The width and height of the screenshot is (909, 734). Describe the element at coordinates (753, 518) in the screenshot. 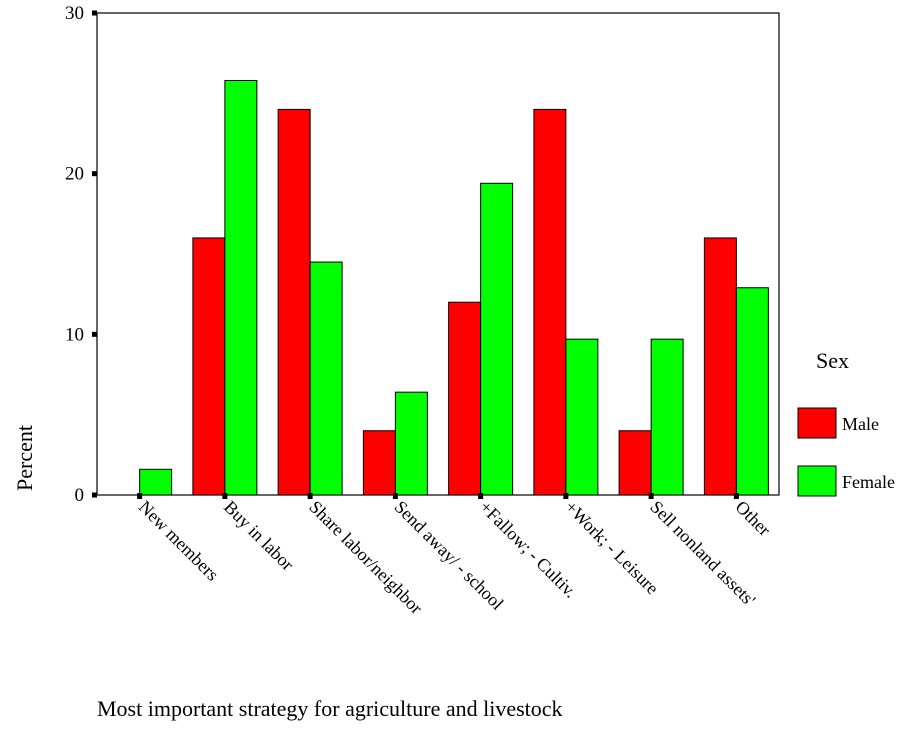

I see `x-tick-label: Other` at that location.